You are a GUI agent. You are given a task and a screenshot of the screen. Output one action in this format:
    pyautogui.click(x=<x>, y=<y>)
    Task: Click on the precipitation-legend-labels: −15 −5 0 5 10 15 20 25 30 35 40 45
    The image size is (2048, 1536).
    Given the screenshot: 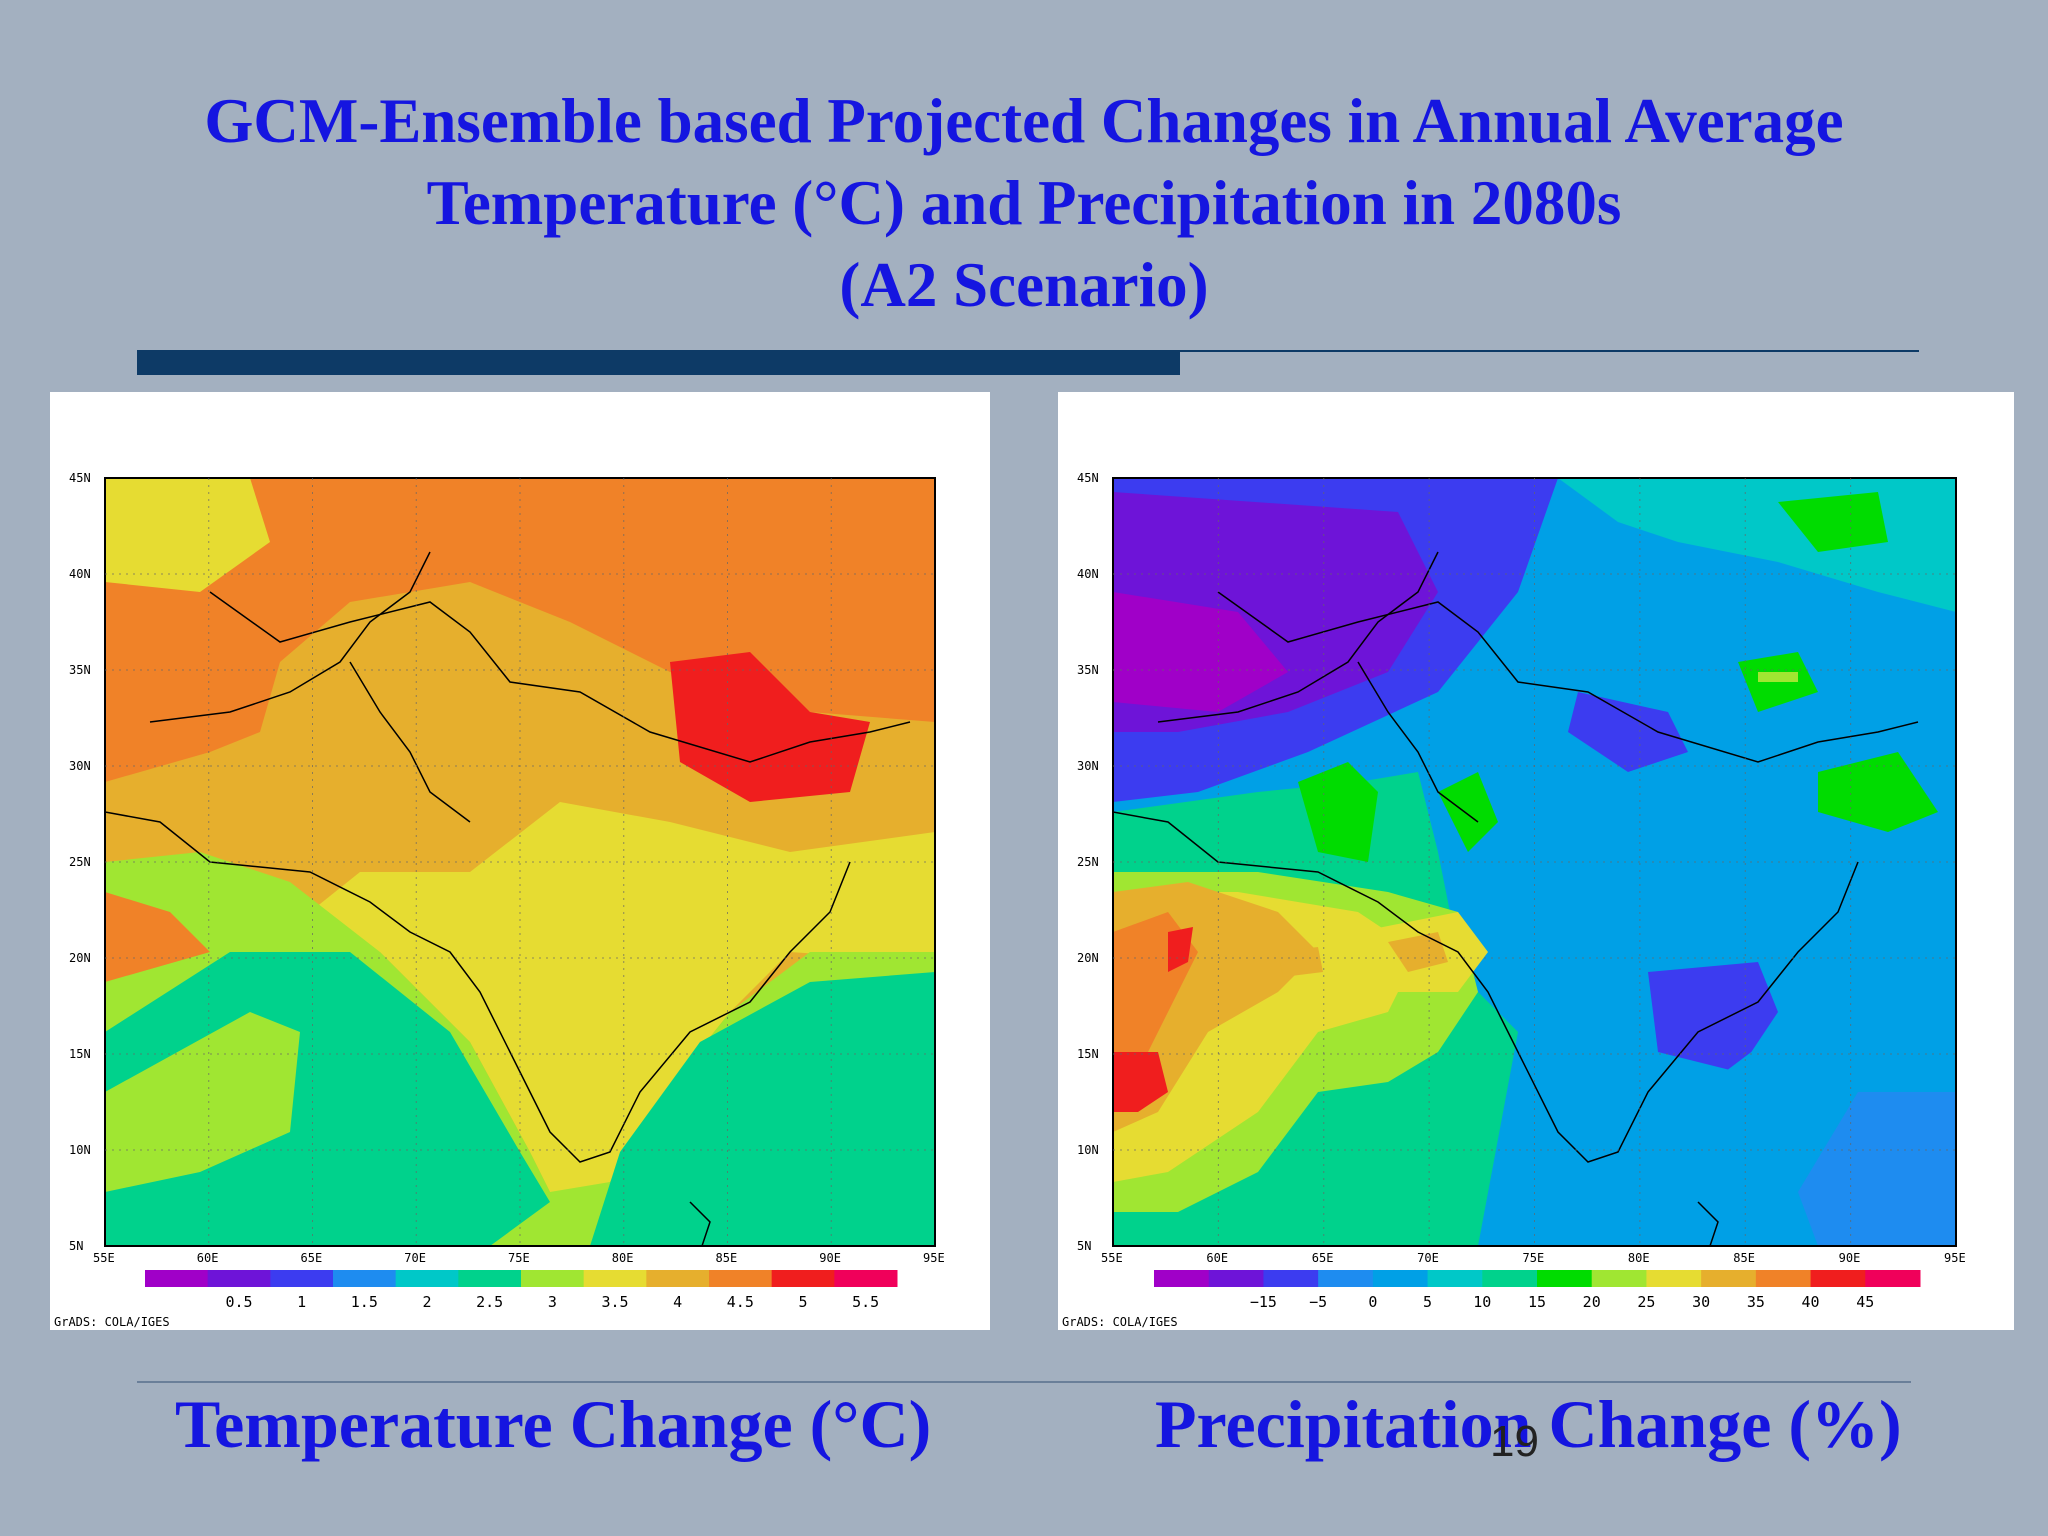 What is the action you would take?
    pyautogui.click(x=1562, y=1302)
    